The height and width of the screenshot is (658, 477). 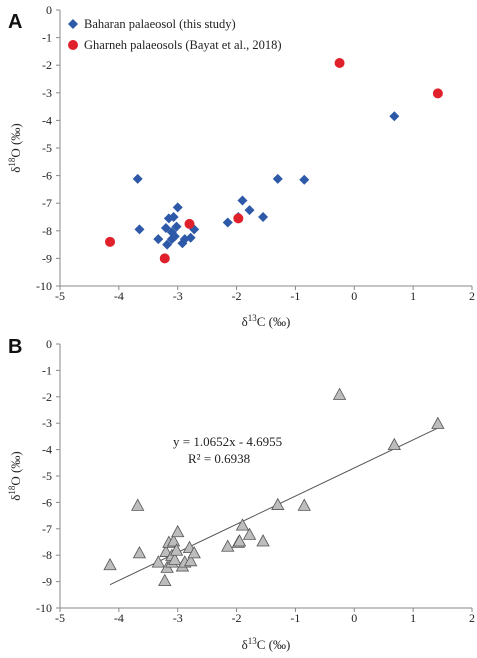 I want to click on panel-letter-b: B, so click(x=15, y=347).